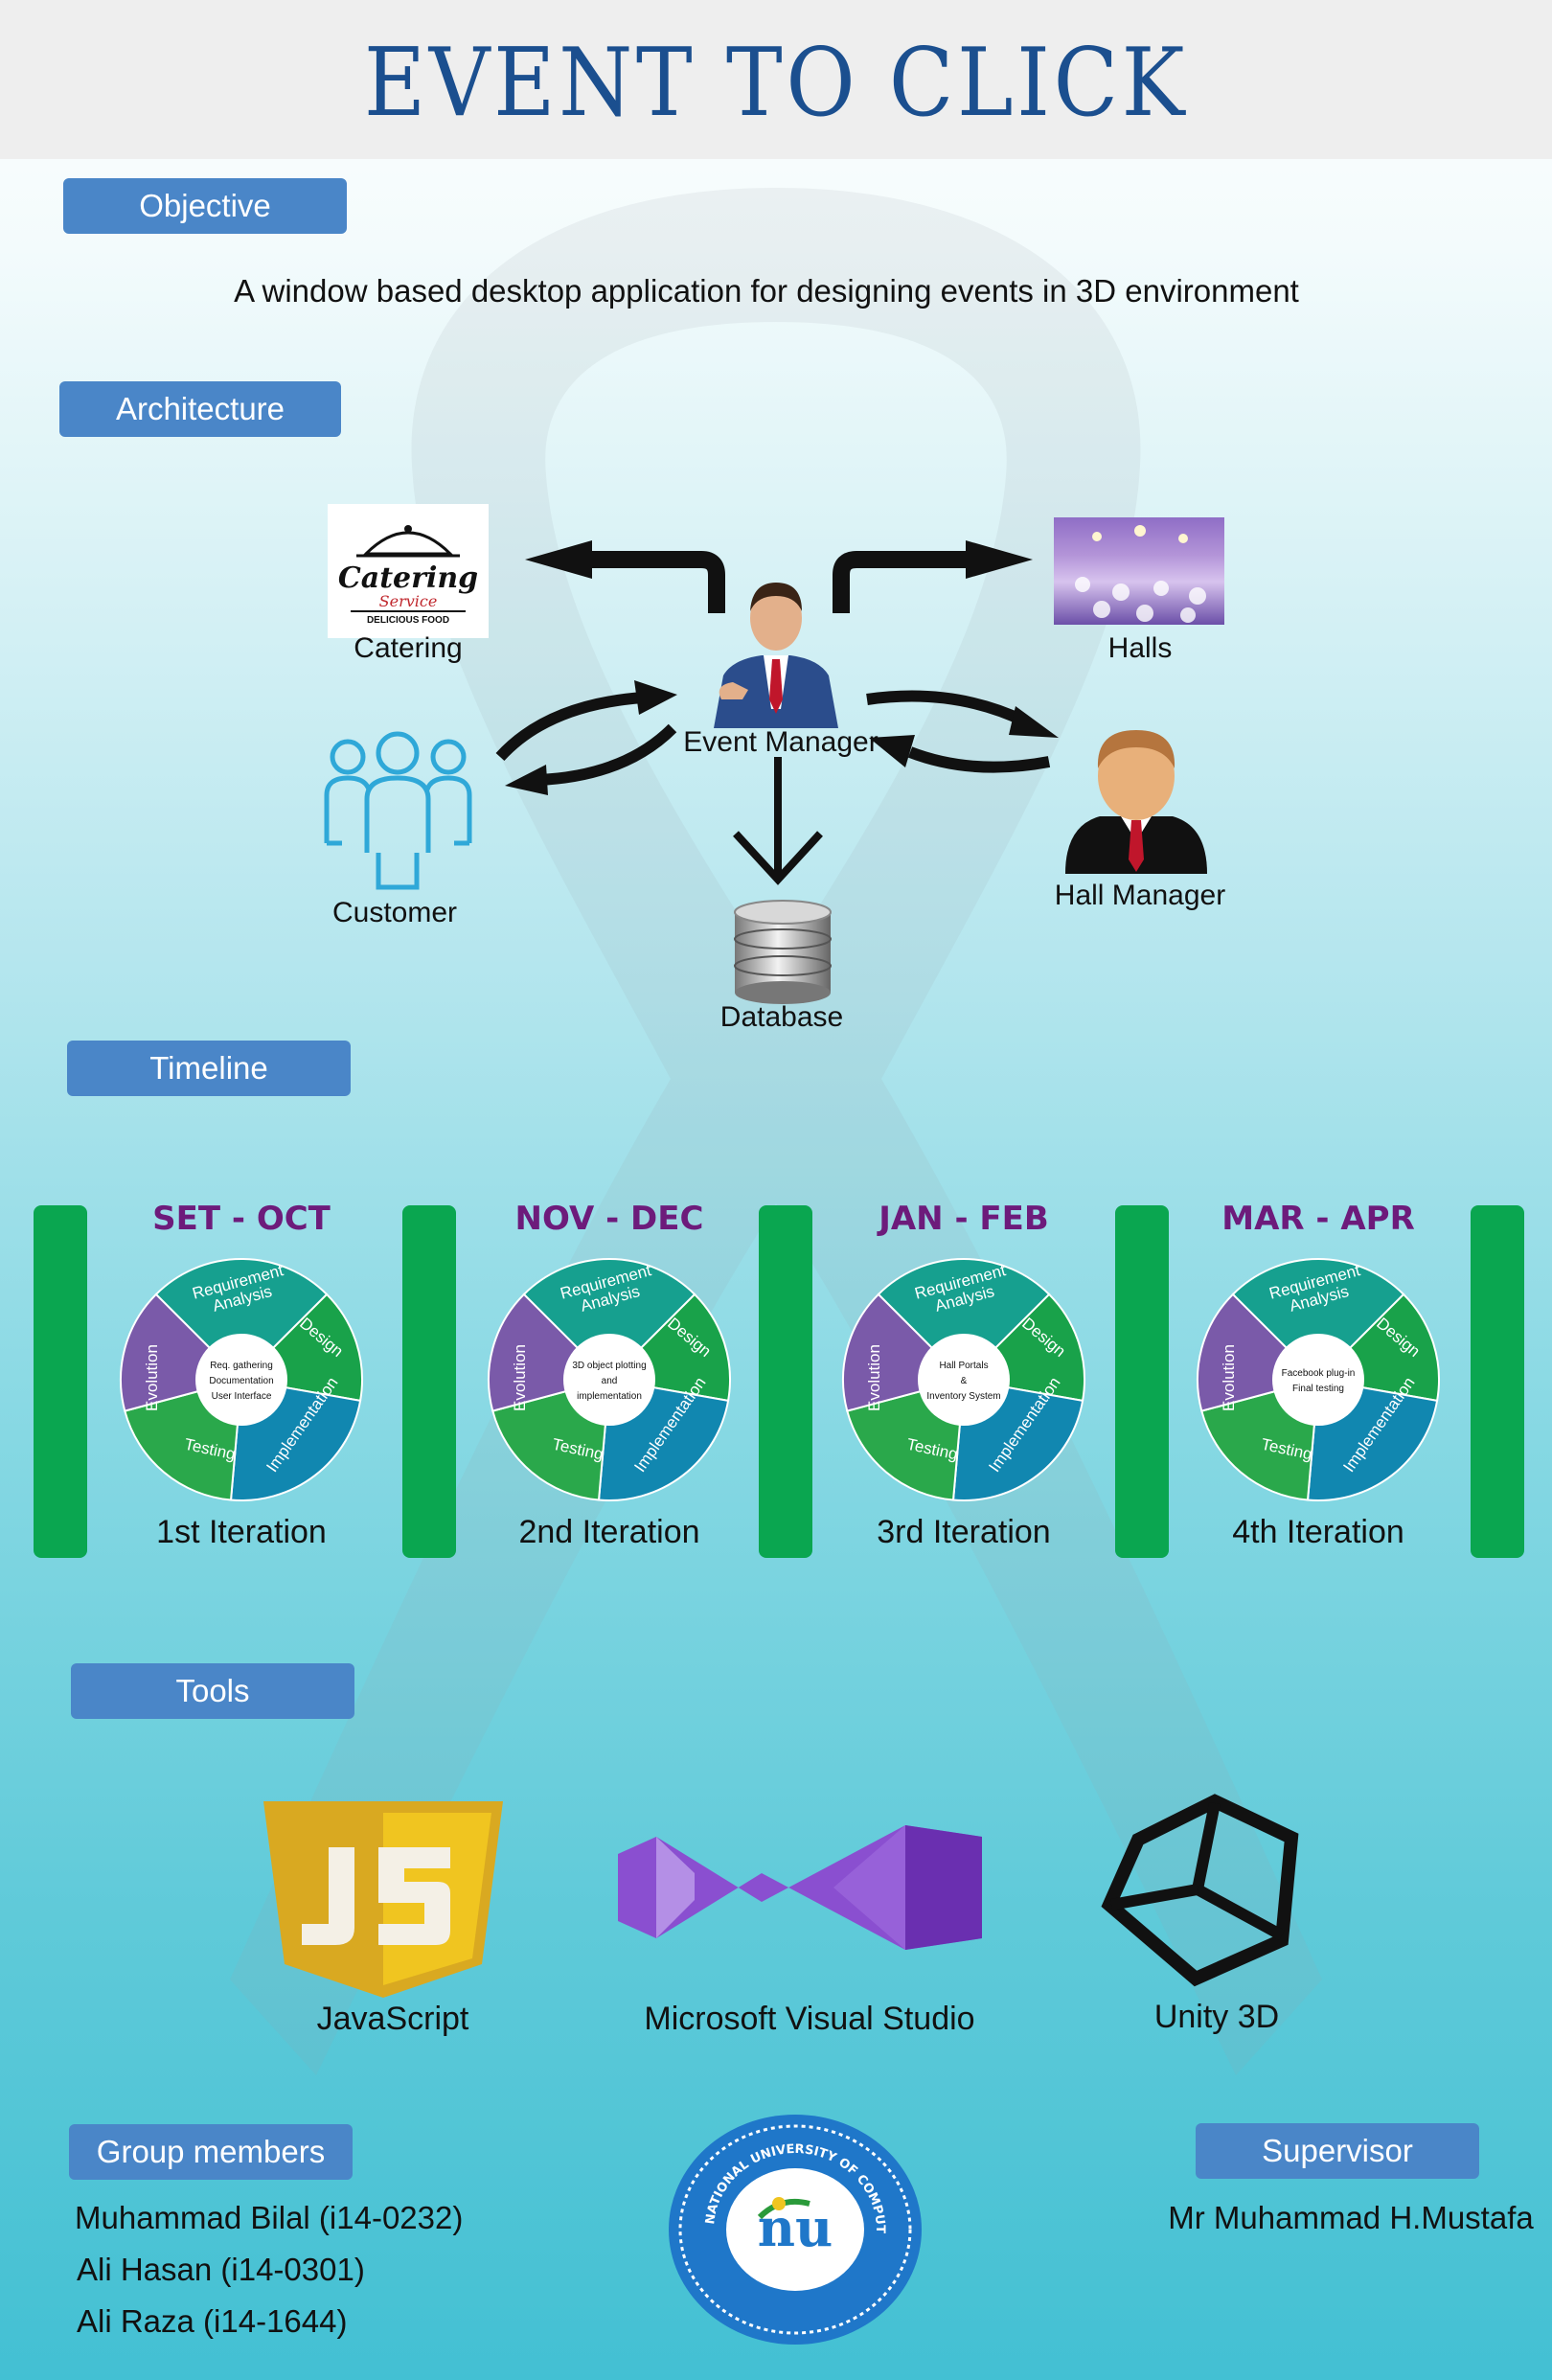  I want to click on arrow-to-halls, so click(933, 576).